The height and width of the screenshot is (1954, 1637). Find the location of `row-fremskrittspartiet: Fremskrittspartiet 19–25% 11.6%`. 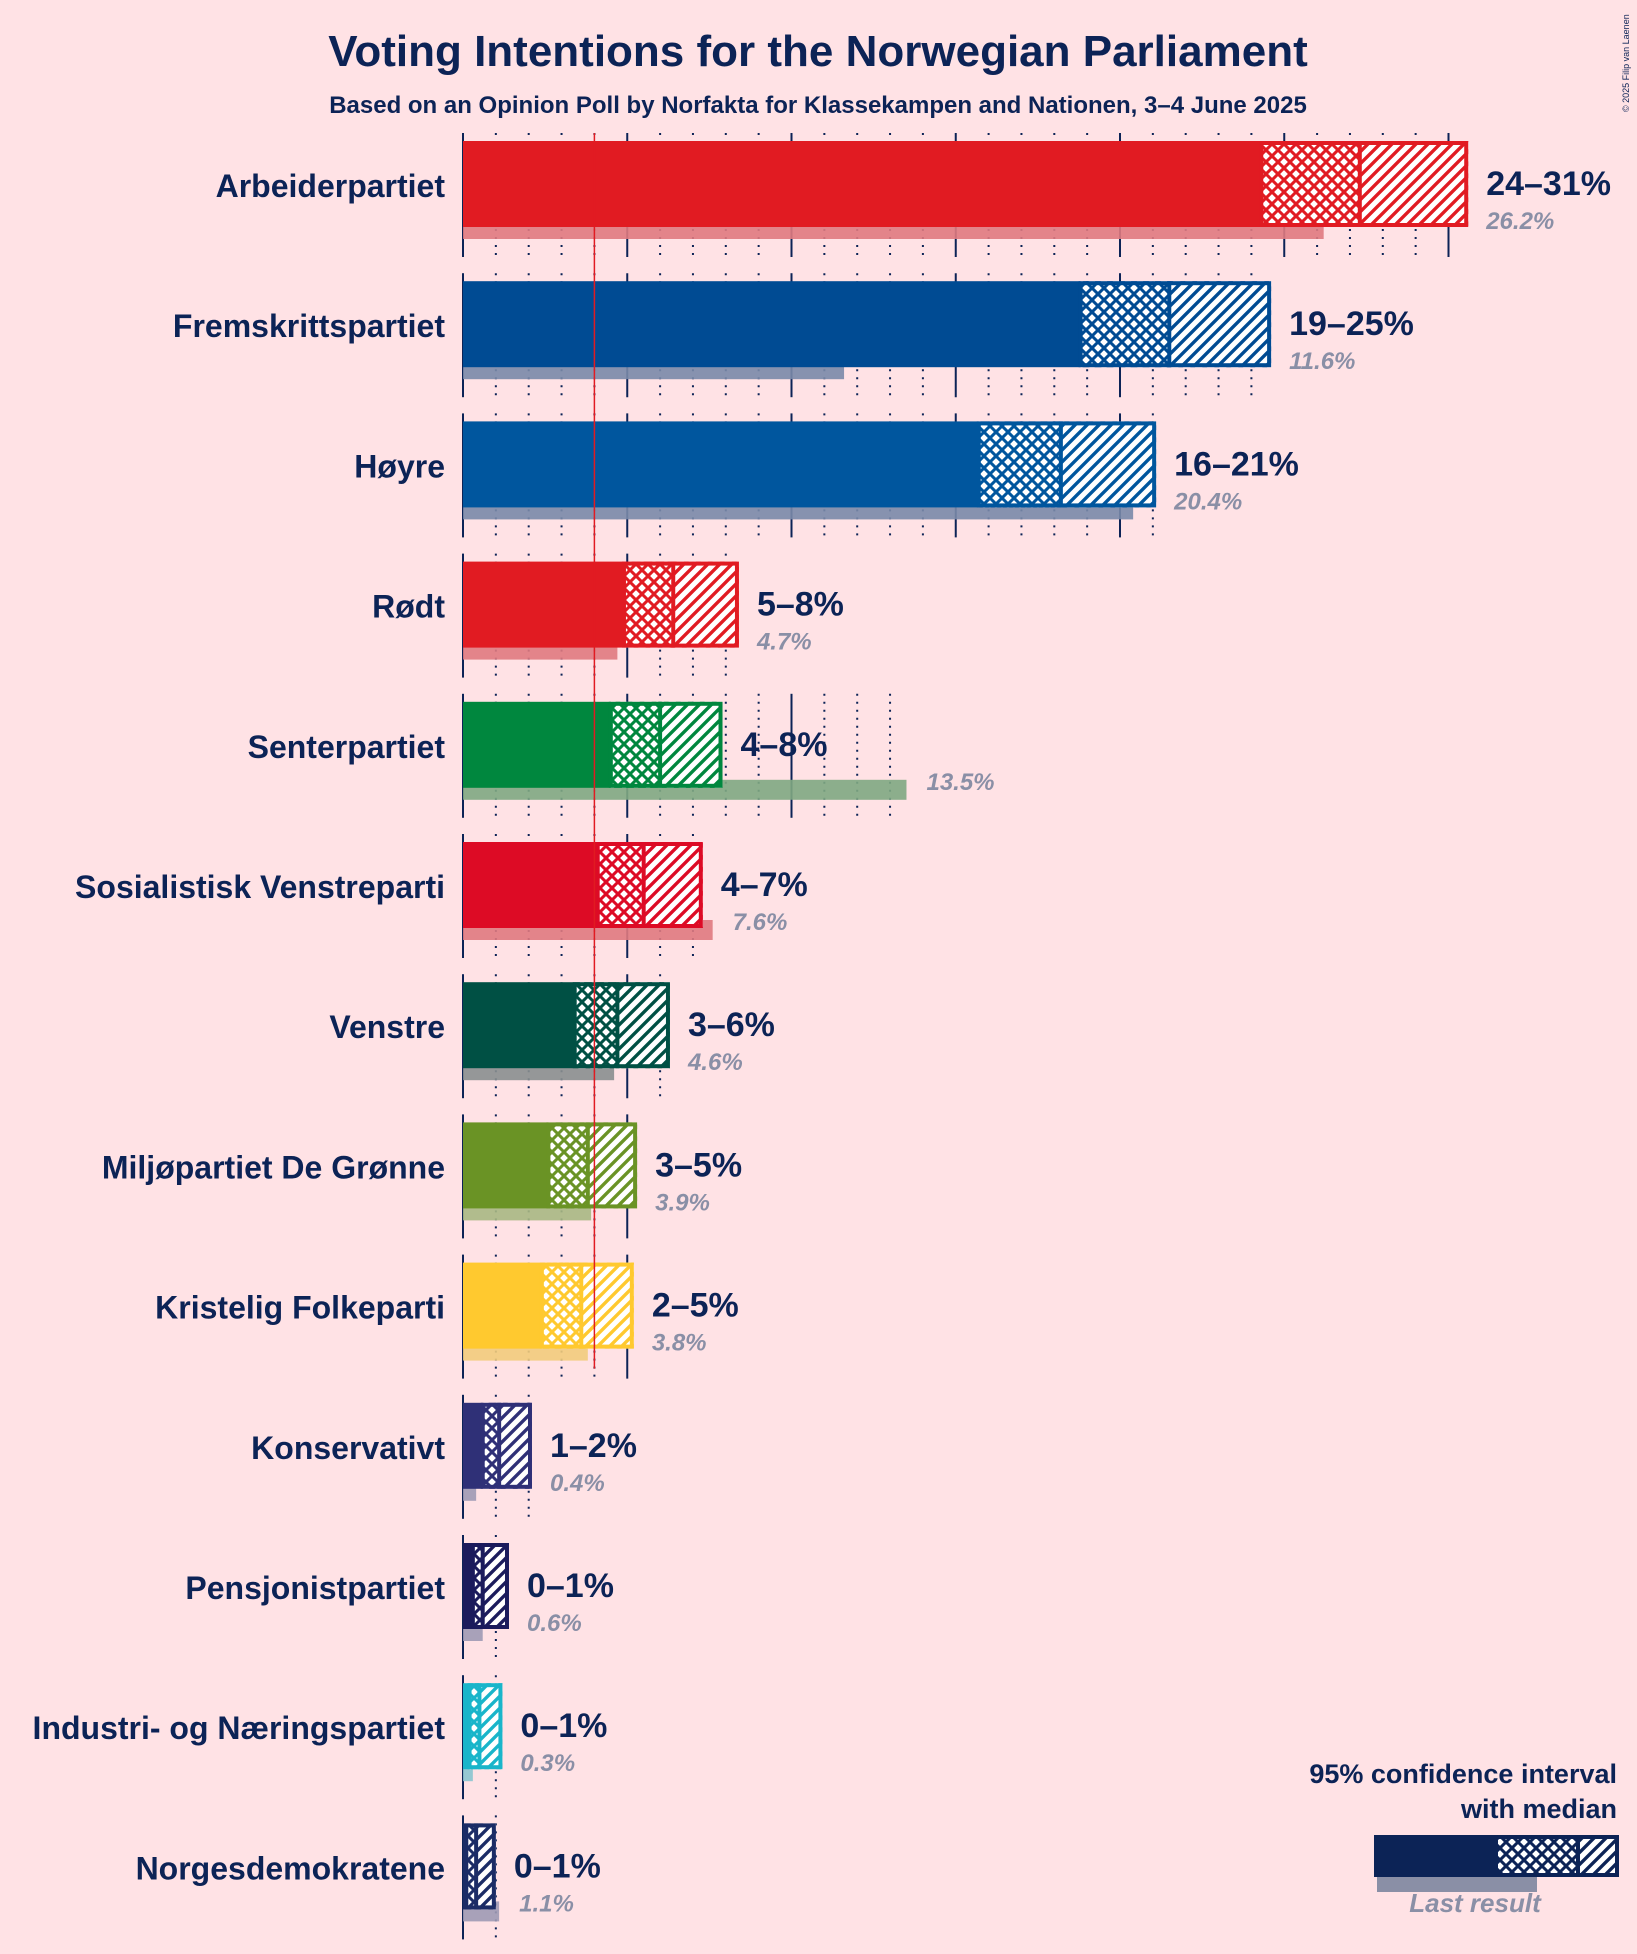

row-fremskrittspartiet: Fremskrittspartiet 19–25% 11.6% is located at coordinates (793, 330).